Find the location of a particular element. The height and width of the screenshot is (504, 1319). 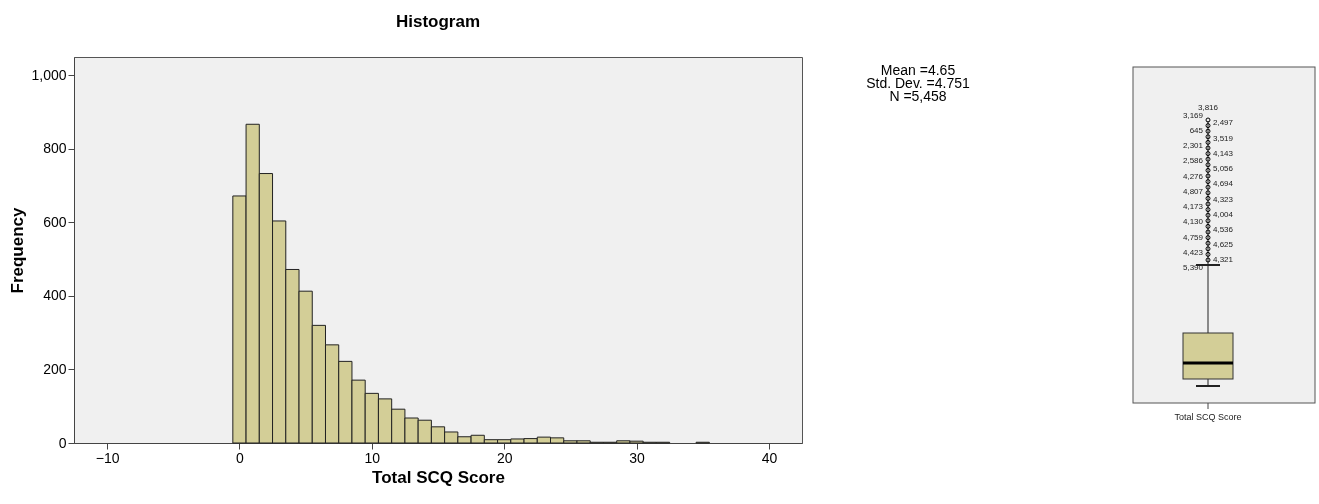

y-tick-label: 1,000 is located at coordinates (49, 74).